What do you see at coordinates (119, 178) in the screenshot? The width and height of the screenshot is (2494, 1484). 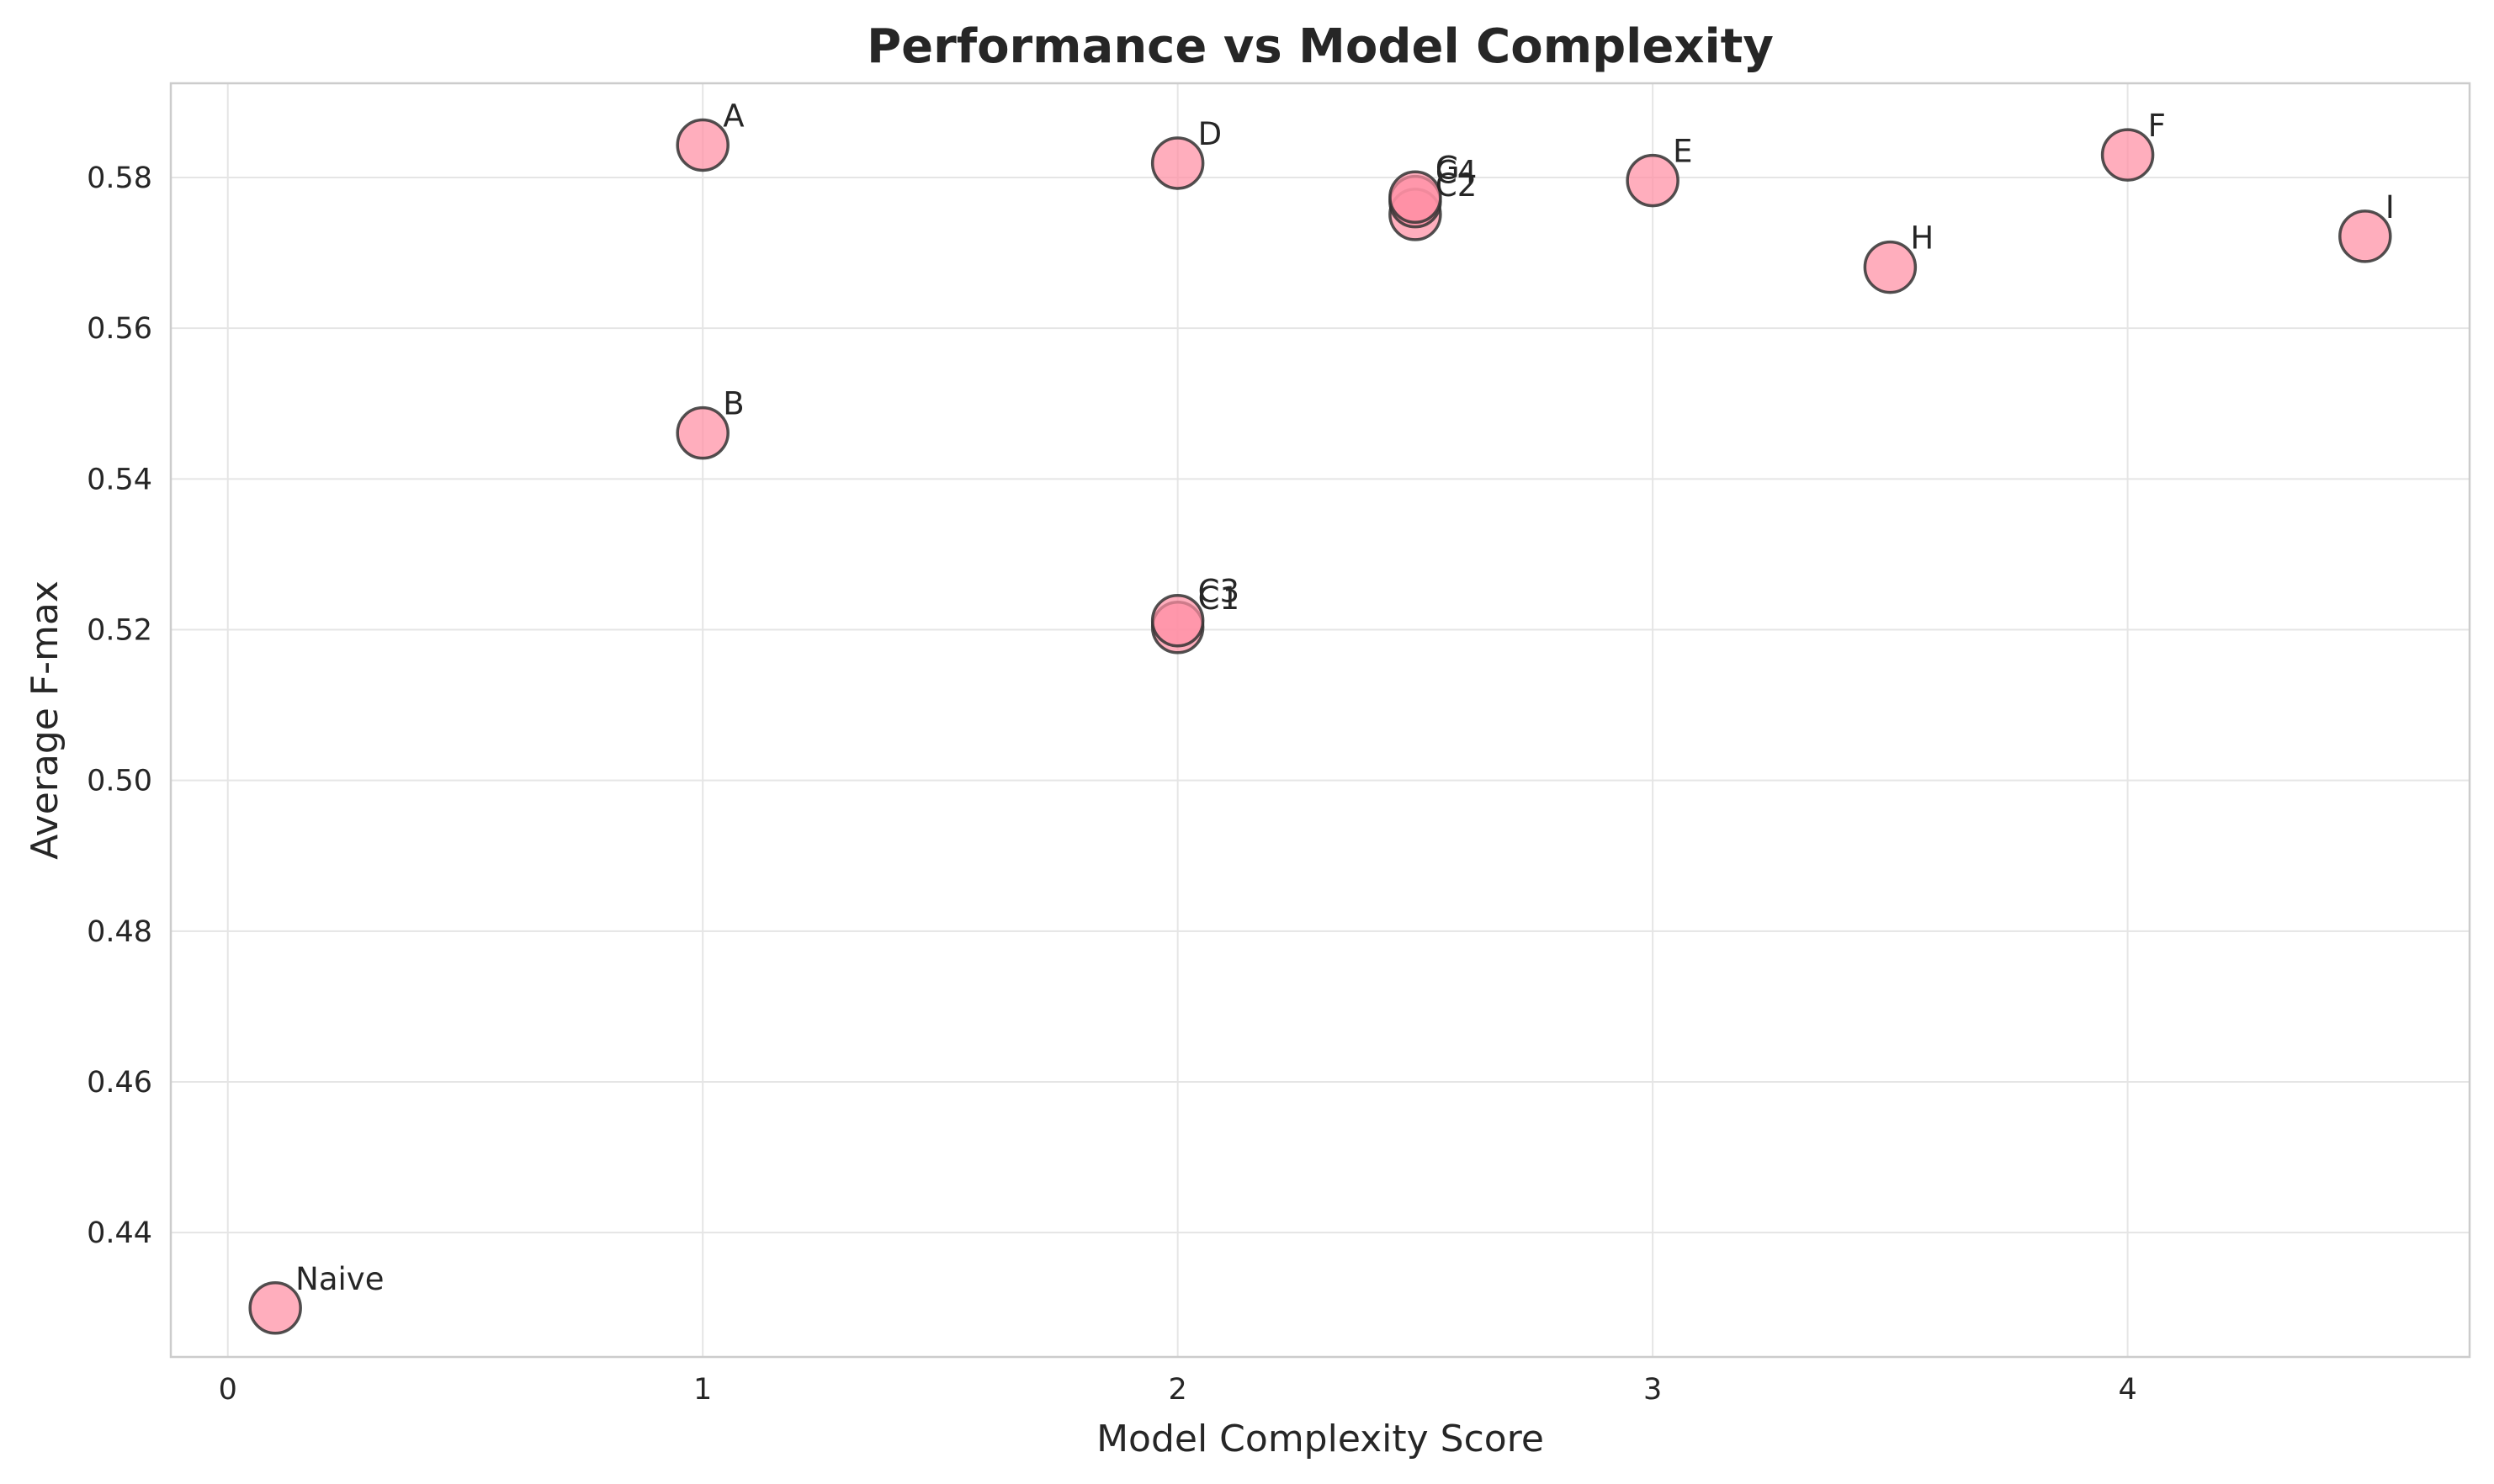 I see `y-tick-label: 0.58` at bounding box center [119, 178].